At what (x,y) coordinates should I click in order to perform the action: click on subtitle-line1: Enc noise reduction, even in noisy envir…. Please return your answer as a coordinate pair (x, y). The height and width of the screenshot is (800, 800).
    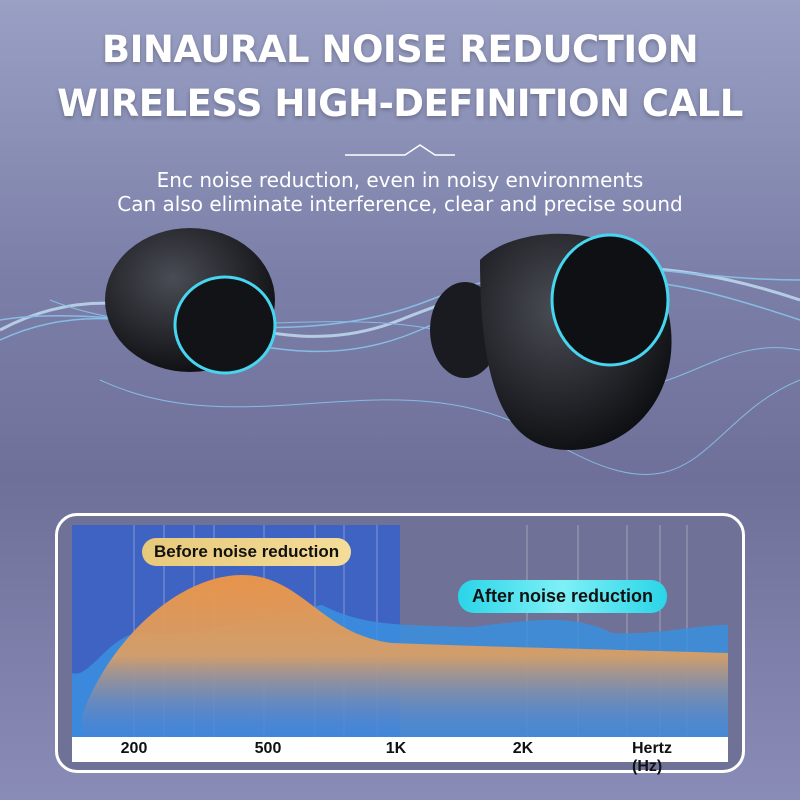
    Looking at the image, I should click on (400, 180).